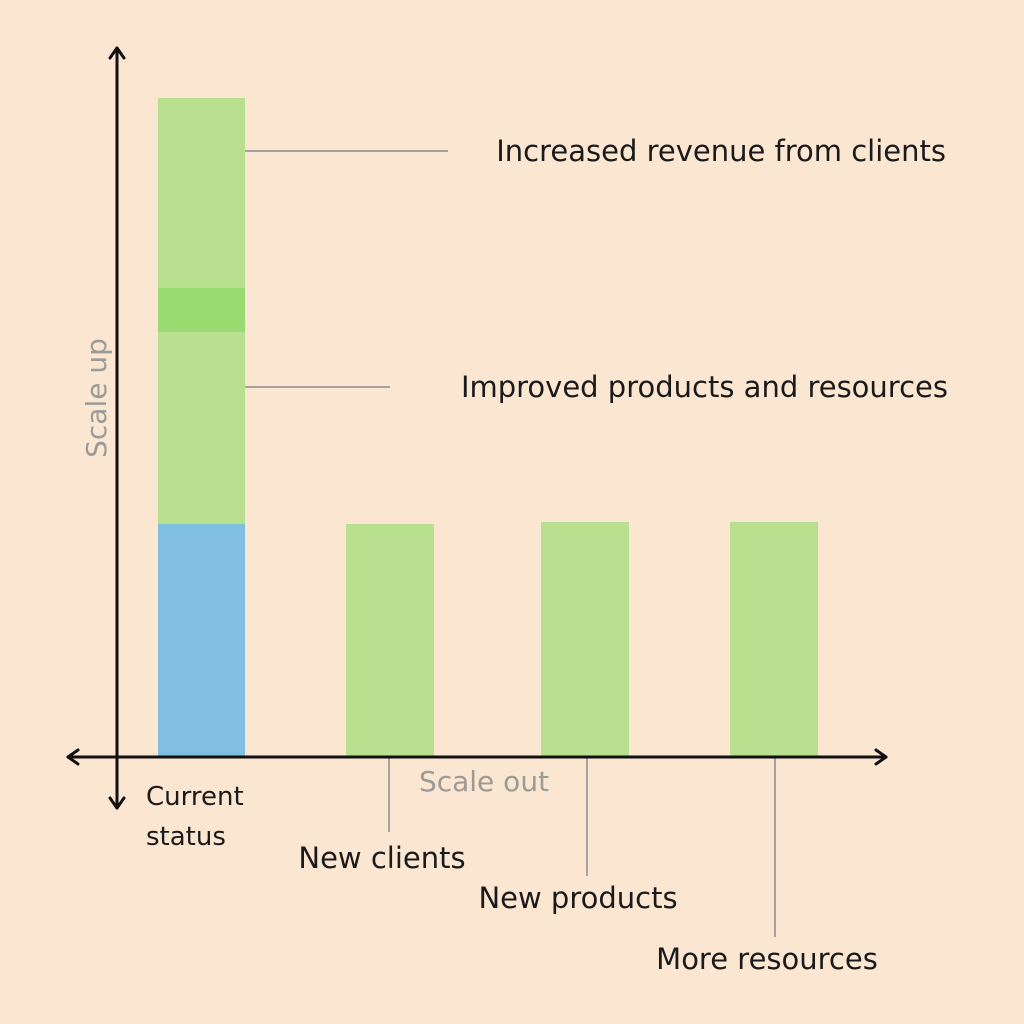  Describe the element at coordinates (195, 797) in the screenshot. I see `label-current-status-line1: Current` at that location.